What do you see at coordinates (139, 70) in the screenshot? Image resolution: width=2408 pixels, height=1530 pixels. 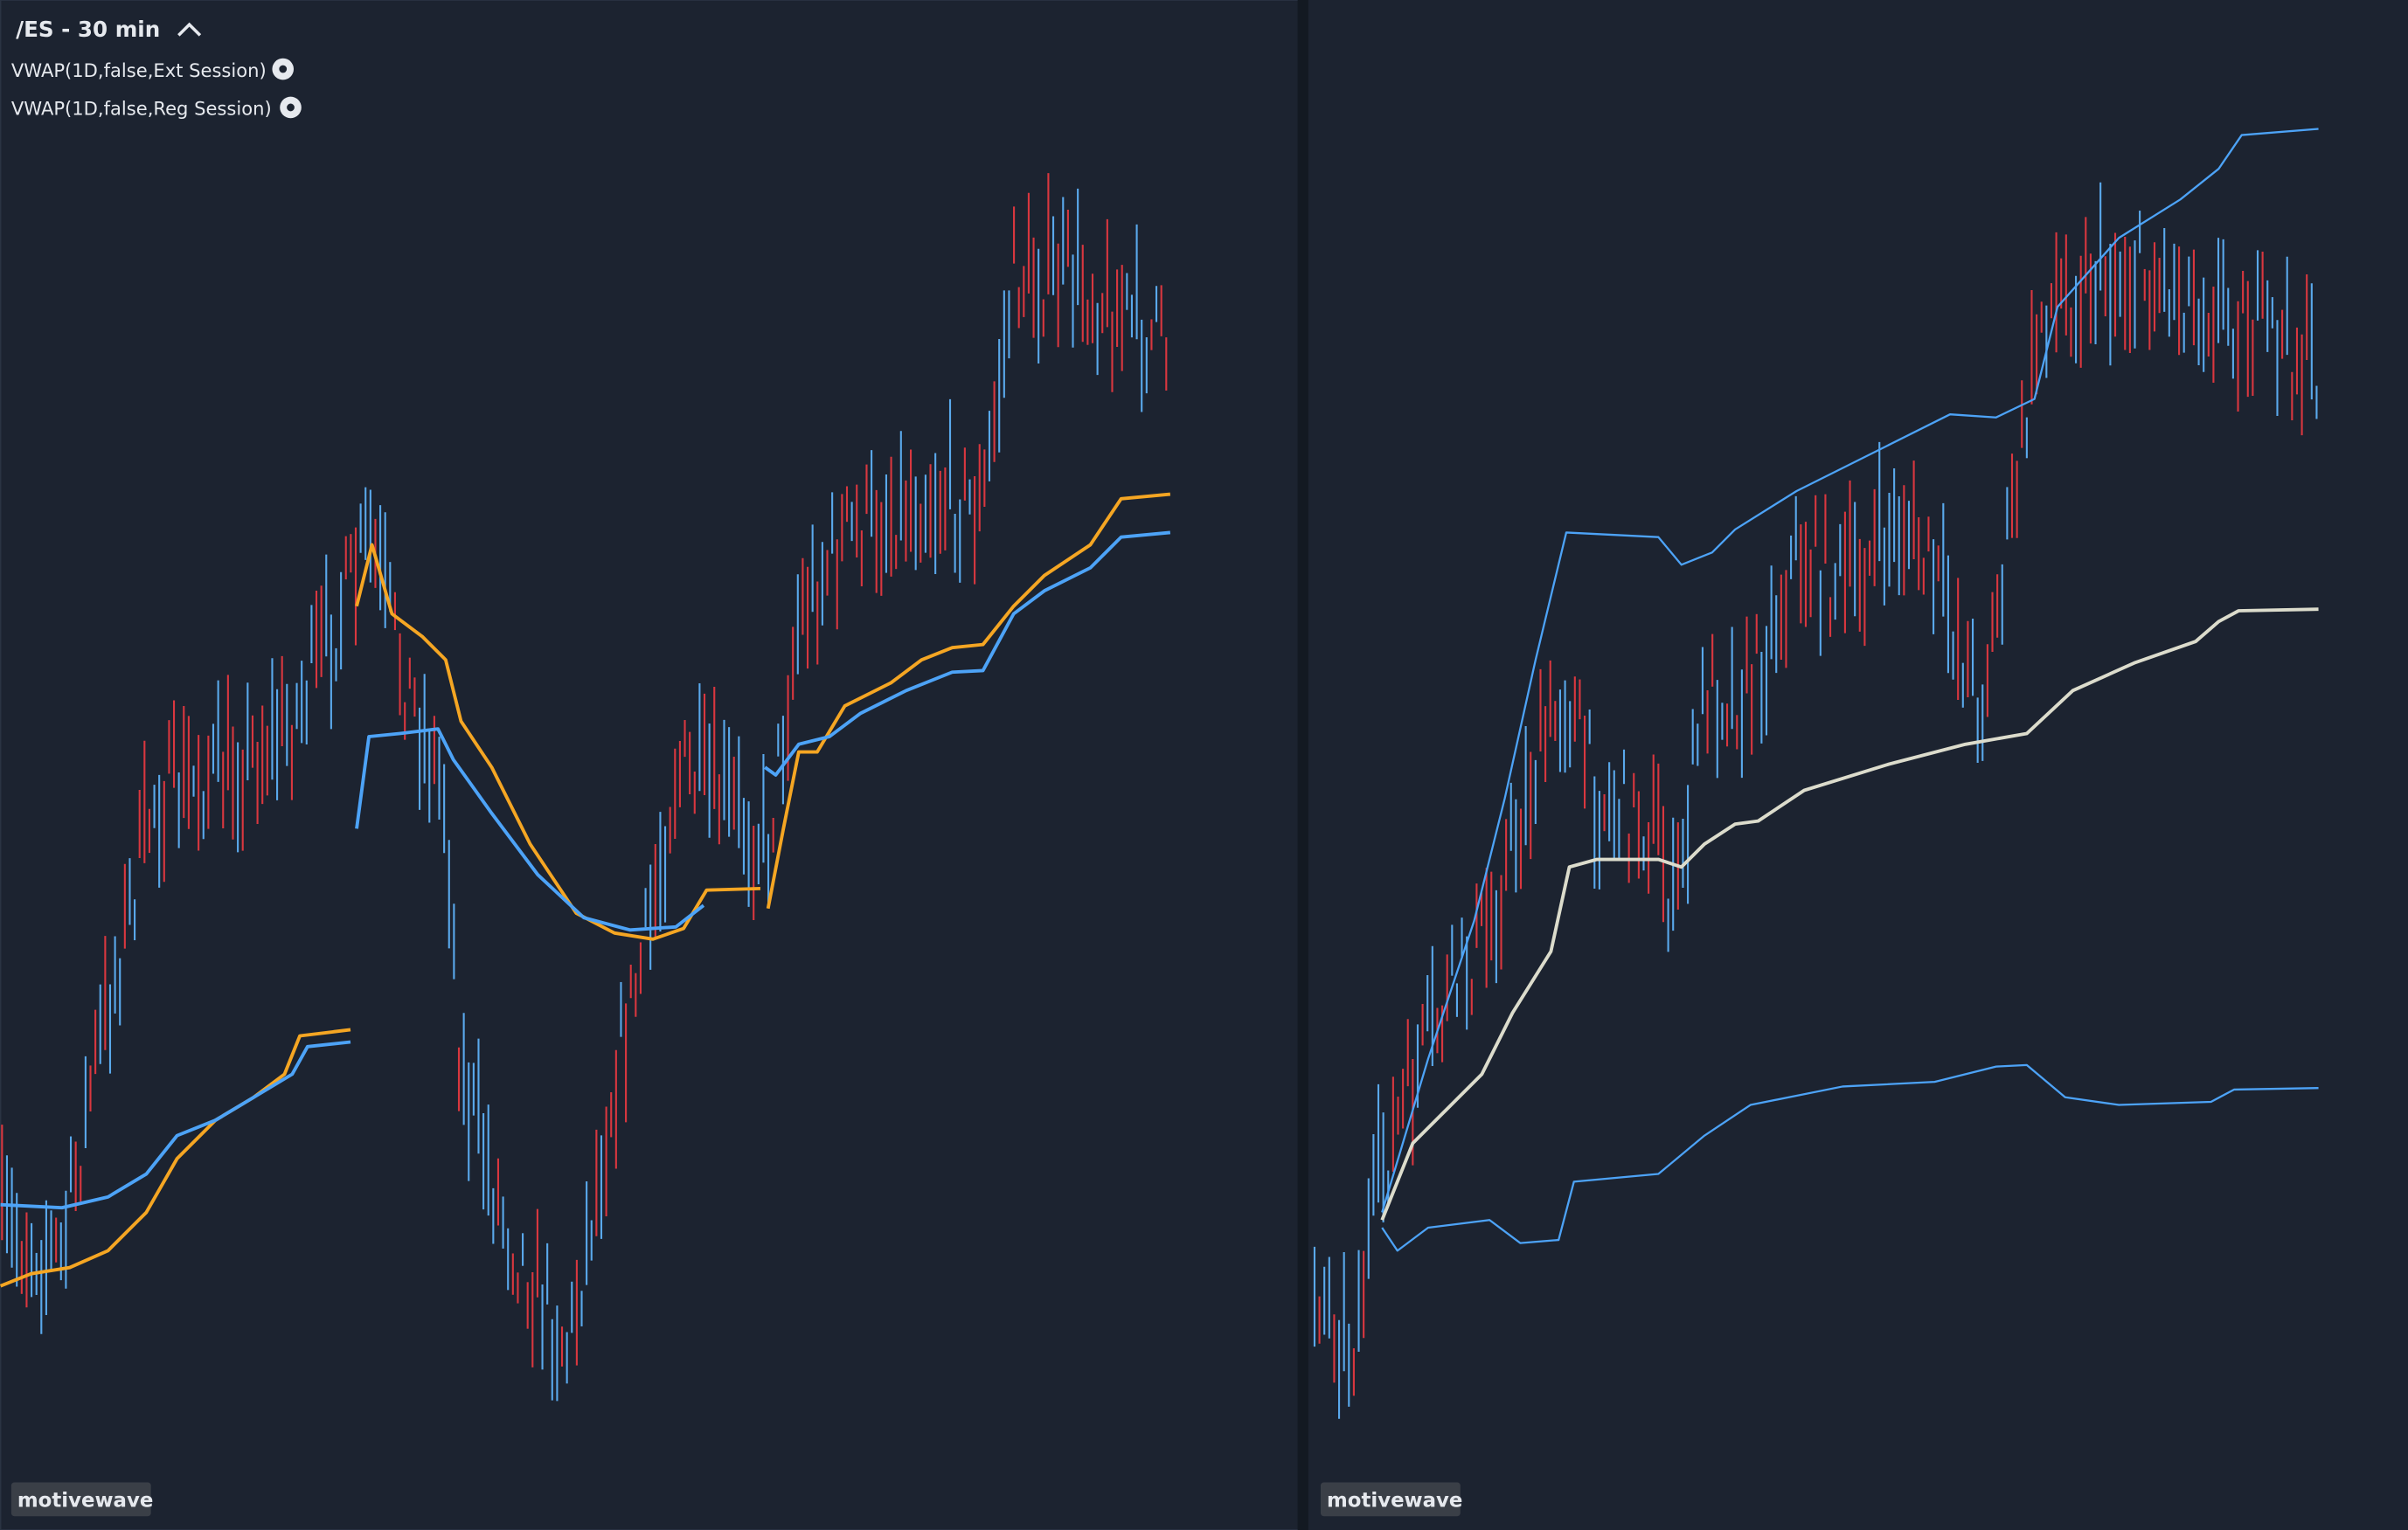 I see `indicator-label: VWAP(1D,false,Ext Session)` at bounding box center [139, 70].